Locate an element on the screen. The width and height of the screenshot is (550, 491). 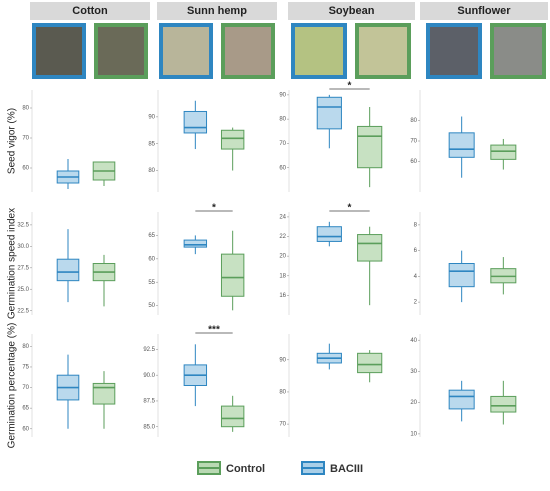
y-tick-label: 92.5 is located at coordinates (149, 350).